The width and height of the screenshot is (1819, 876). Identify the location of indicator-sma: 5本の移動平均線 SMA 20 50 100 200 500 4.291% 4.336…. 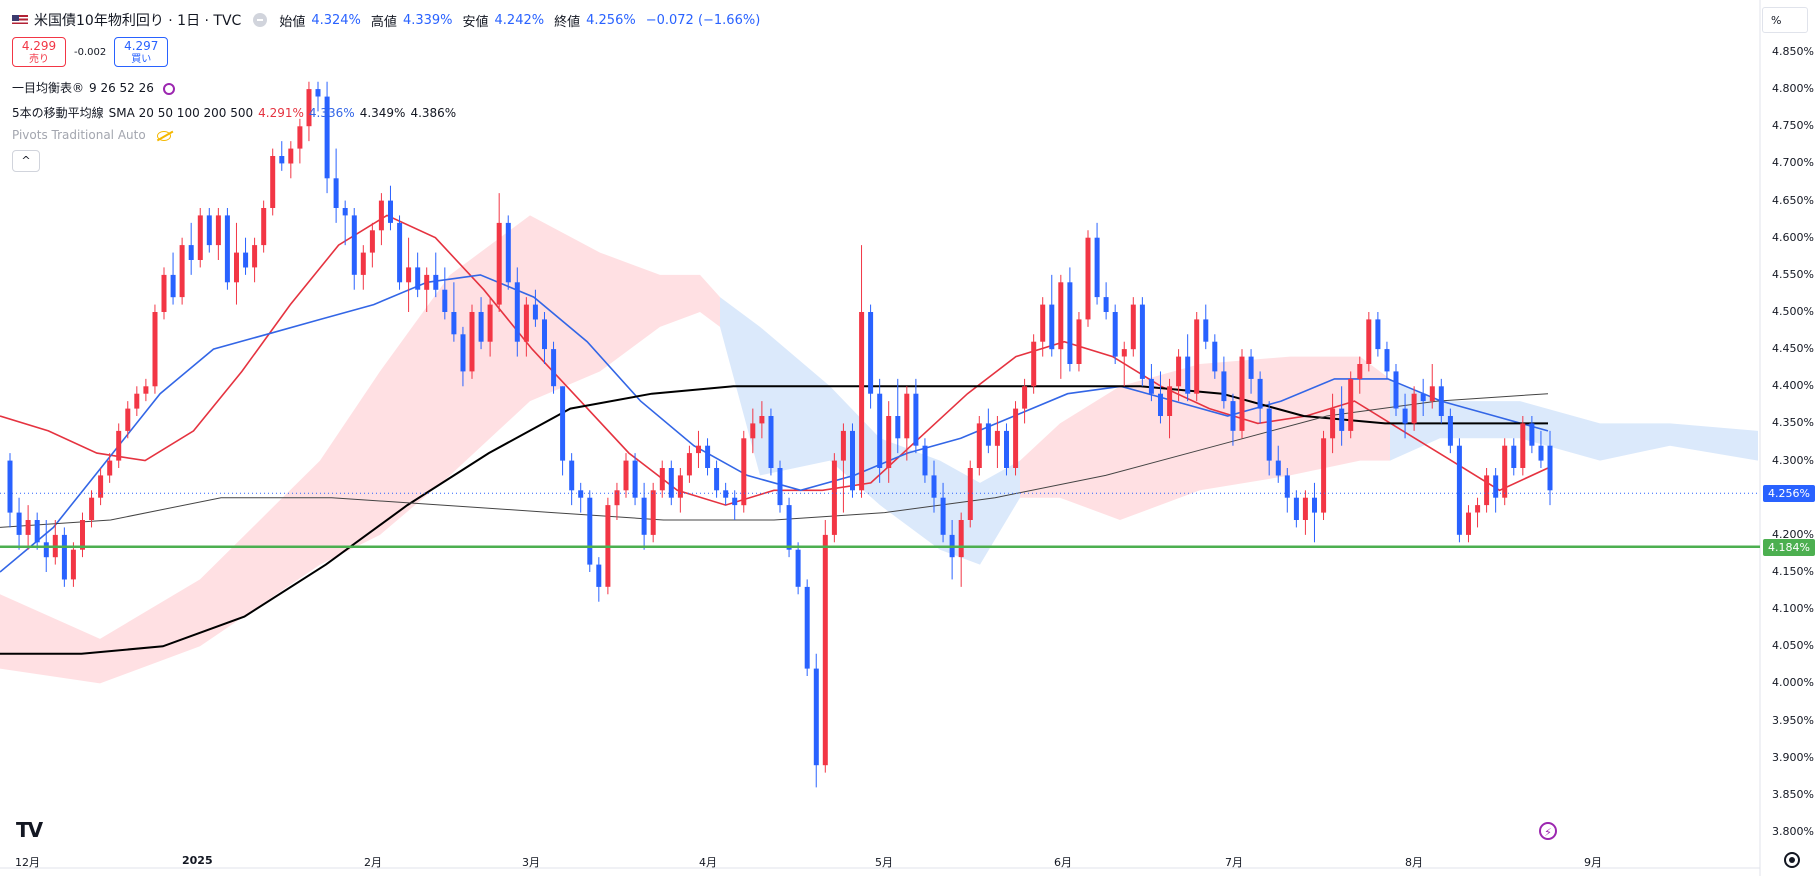
(236, 112).